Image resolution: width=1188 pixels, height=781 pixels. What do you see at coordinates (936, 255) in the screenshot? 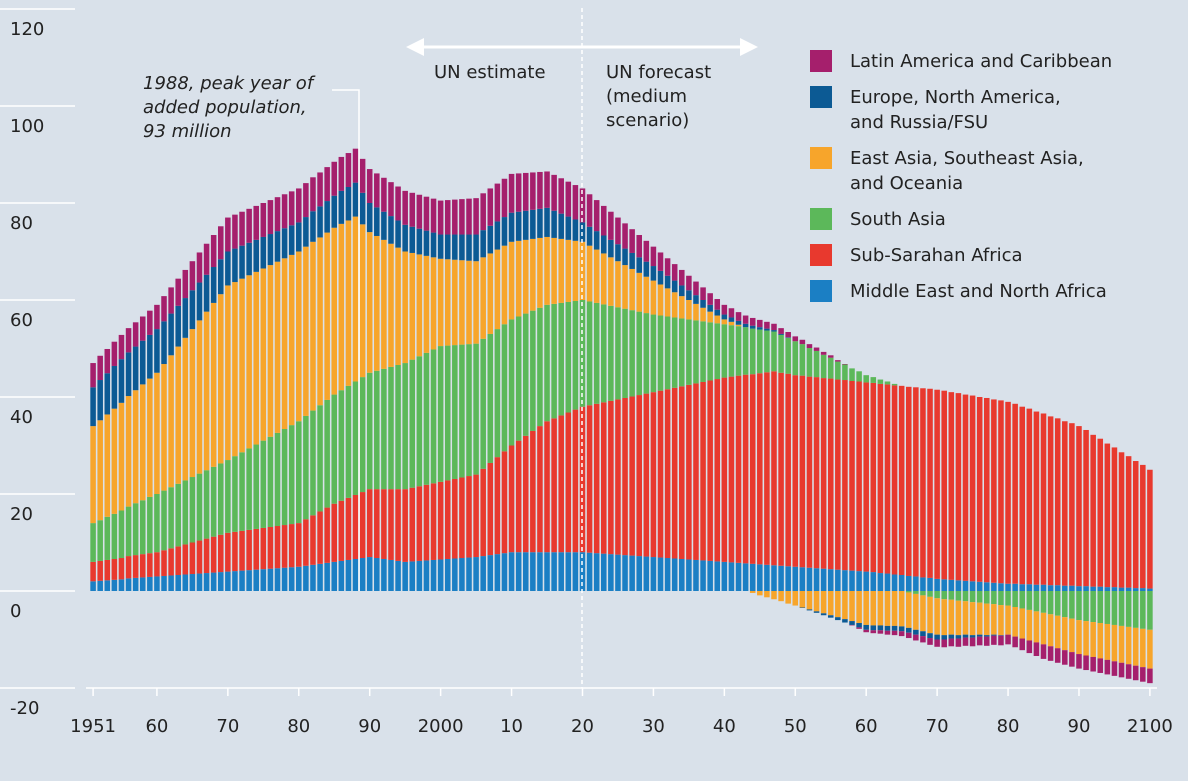
I see `legend-label: Sub-Sarahan Africa` at bounding box center [936, 255].